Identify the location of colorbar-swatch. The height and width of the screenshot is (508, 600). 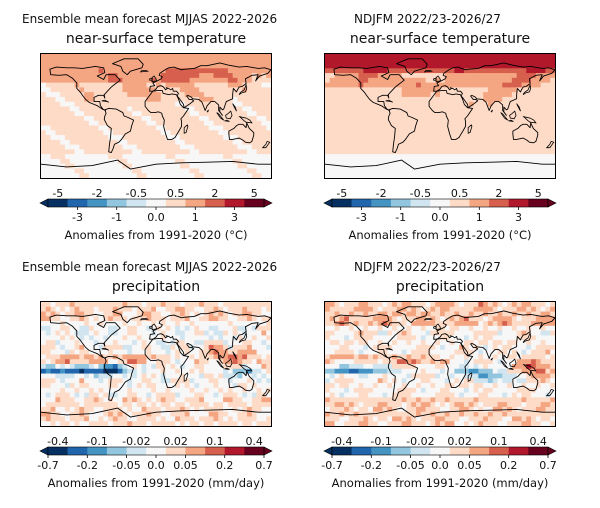
(381, 203).